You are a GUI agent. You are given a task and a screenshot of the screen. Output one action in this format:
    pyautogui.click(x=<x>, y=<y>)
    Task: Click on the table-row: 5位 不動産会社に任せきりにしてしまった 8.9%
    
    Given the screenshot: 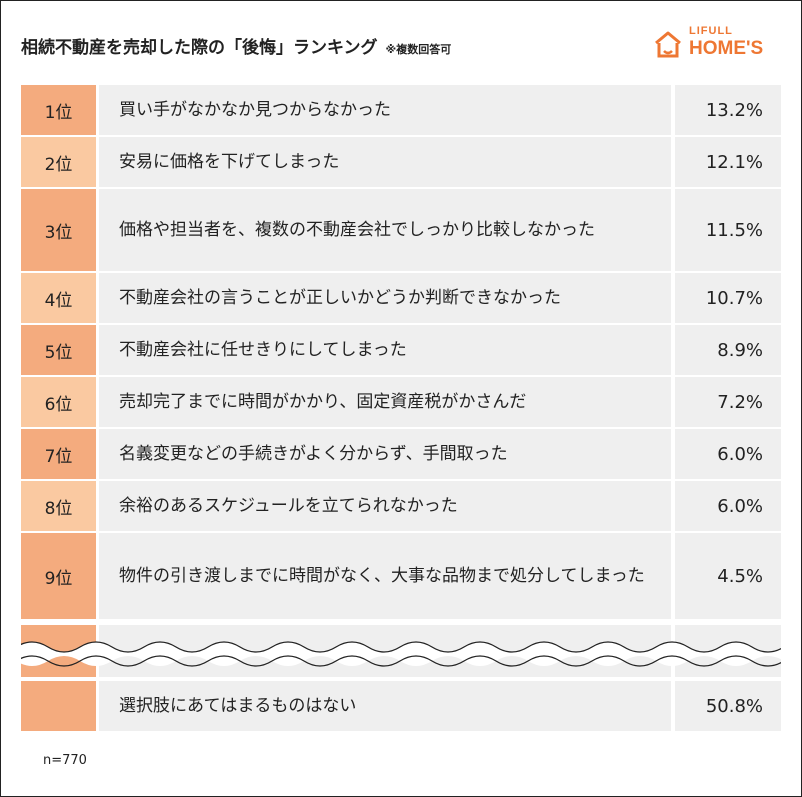 What is the action you would take?
    pyautogui.click(x=401, y=350)
    